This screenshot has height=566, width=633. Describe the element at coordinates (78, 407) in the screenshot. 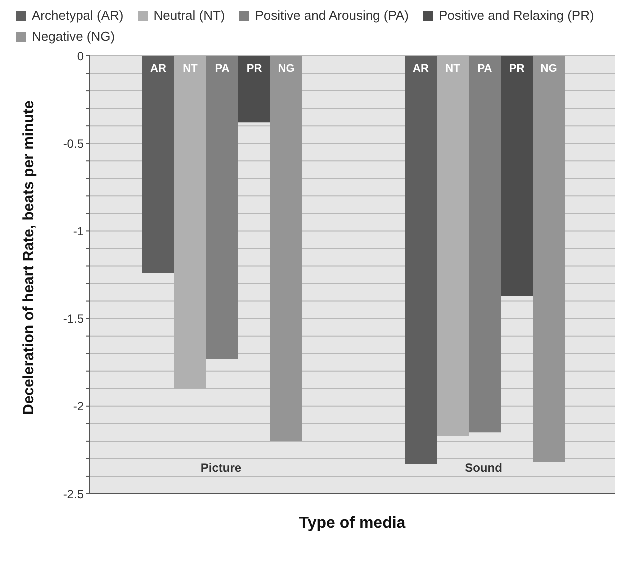

I see `y-tick-label: -2` at that location.